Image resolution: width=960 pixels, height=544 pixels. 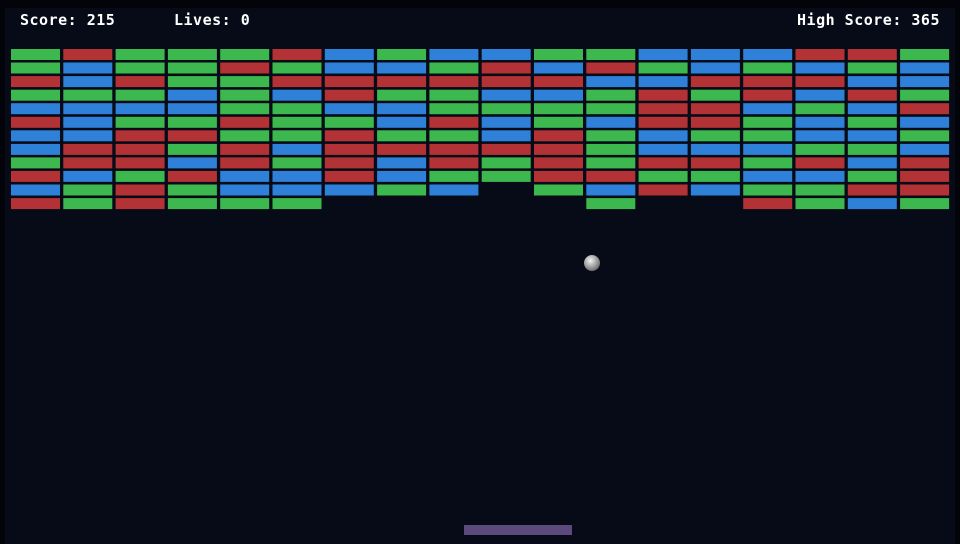 I want to click on high-score: High Score: 365, so click(x=868, y=20).